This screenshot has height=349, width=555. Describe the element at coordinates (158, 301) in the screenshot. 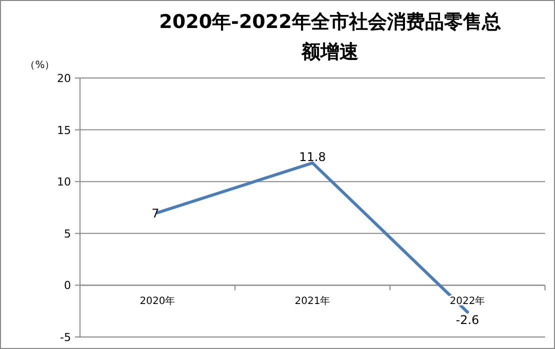

I see `x-tick-label: 2020年` at that location.